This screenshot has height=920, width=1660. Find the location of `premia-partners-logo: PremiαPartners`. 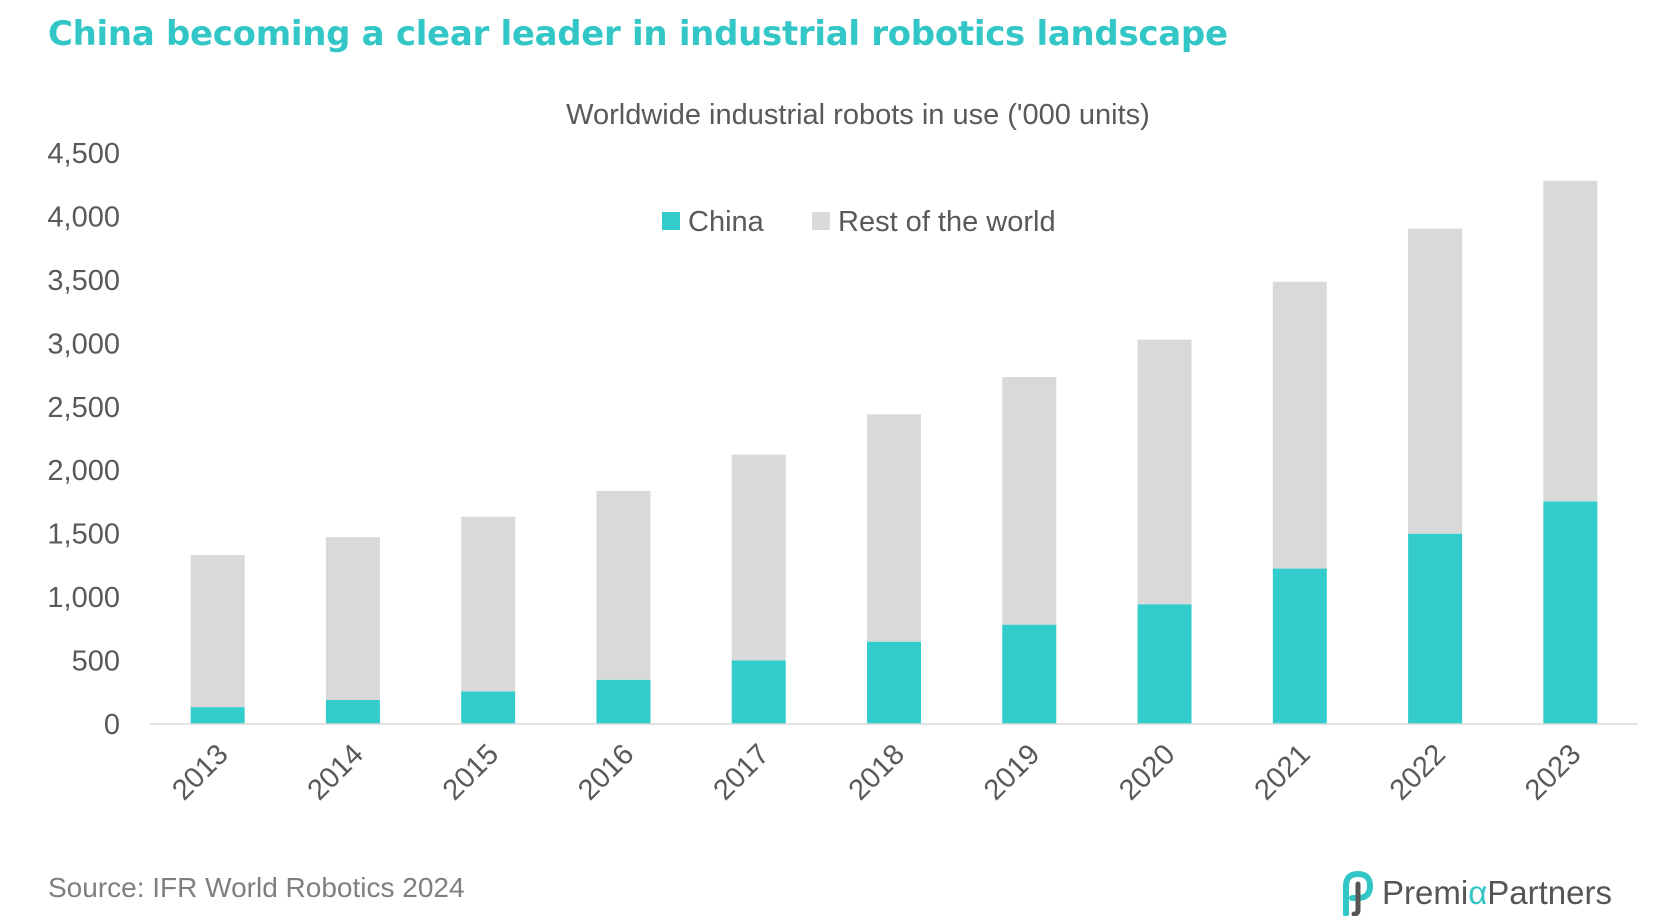

premia-partners-logo: PremiαPartners is located at coordinates (1475, 893).